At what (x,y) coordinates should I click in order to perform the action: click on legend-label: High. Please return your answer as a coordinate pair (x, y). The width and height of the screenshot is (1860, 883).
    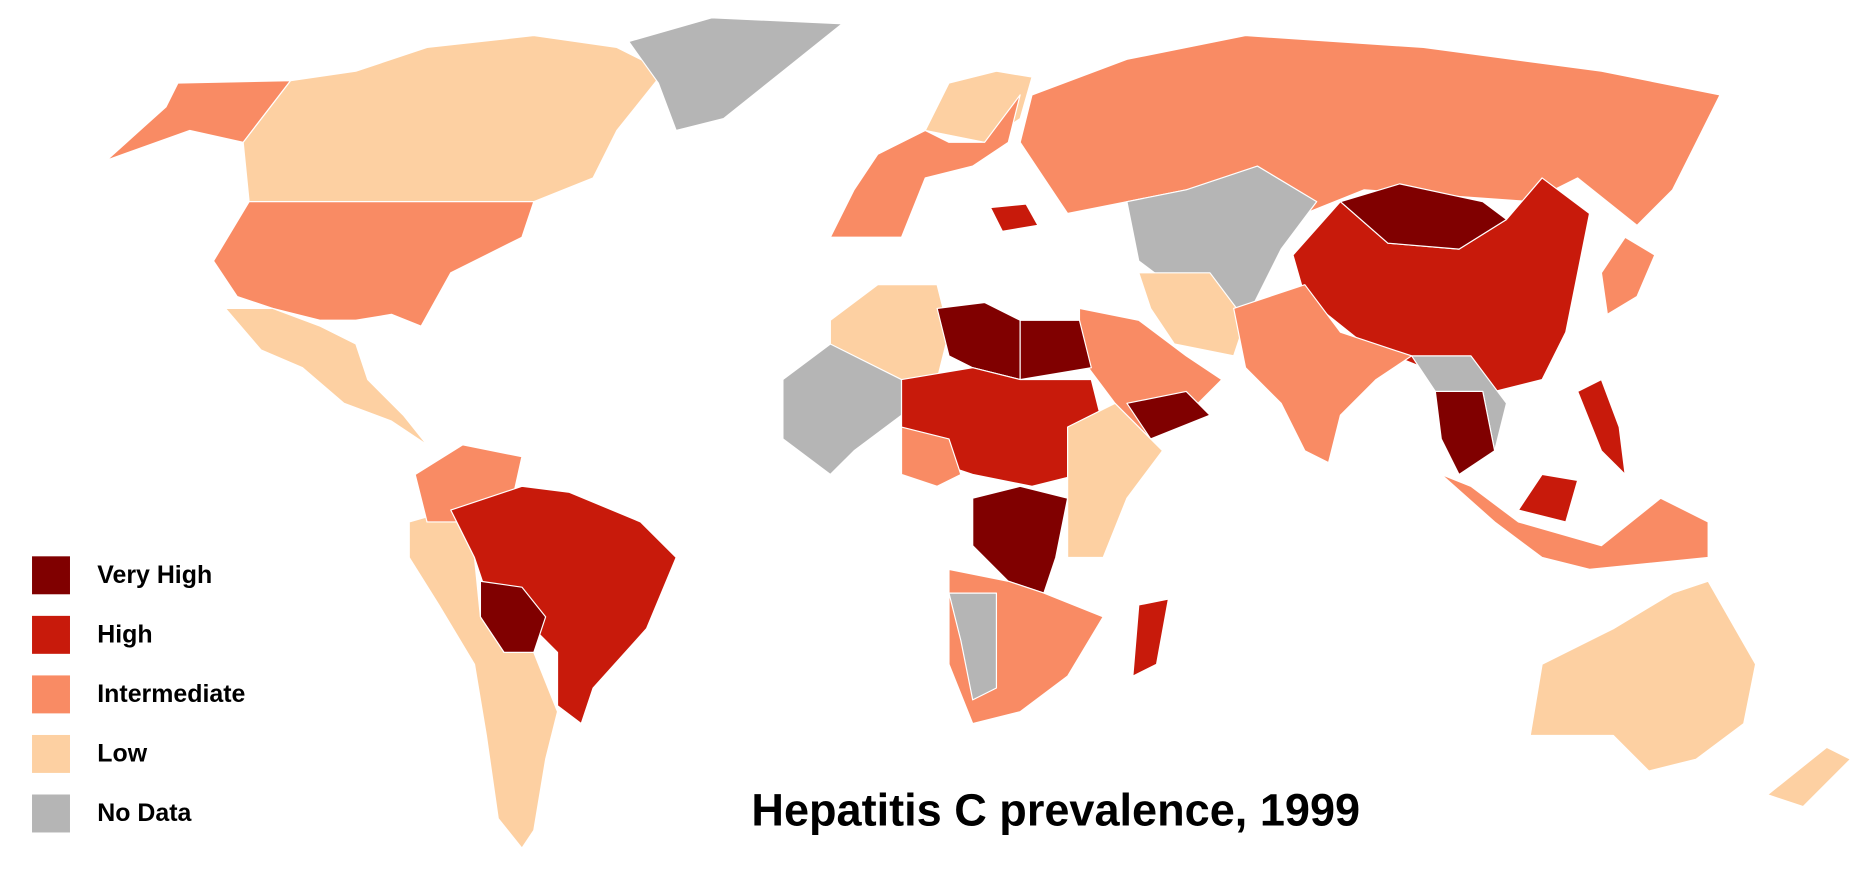
    Looking at the image, I should click on (124, 635).